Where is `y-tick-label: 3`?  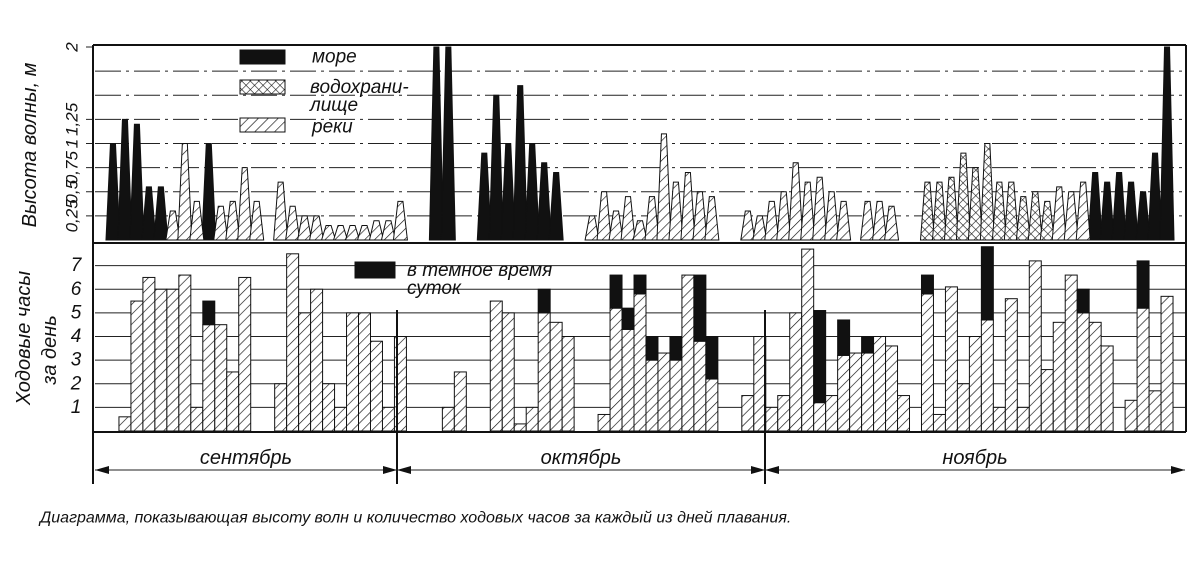
y-tick-label: 3 is located at coordinates (76, 360).